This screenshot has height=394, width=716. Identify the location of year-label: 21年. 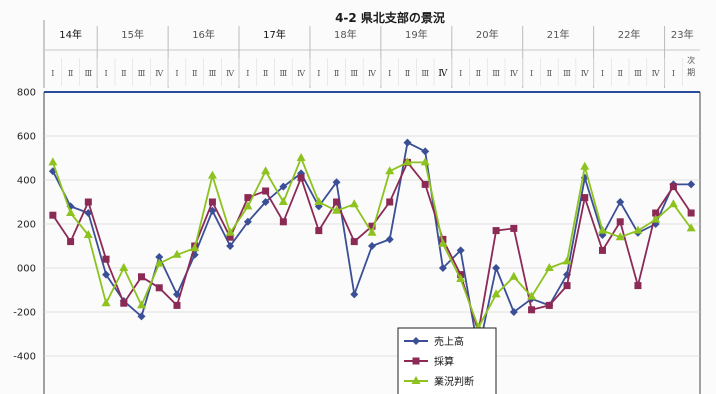
(558, 34).